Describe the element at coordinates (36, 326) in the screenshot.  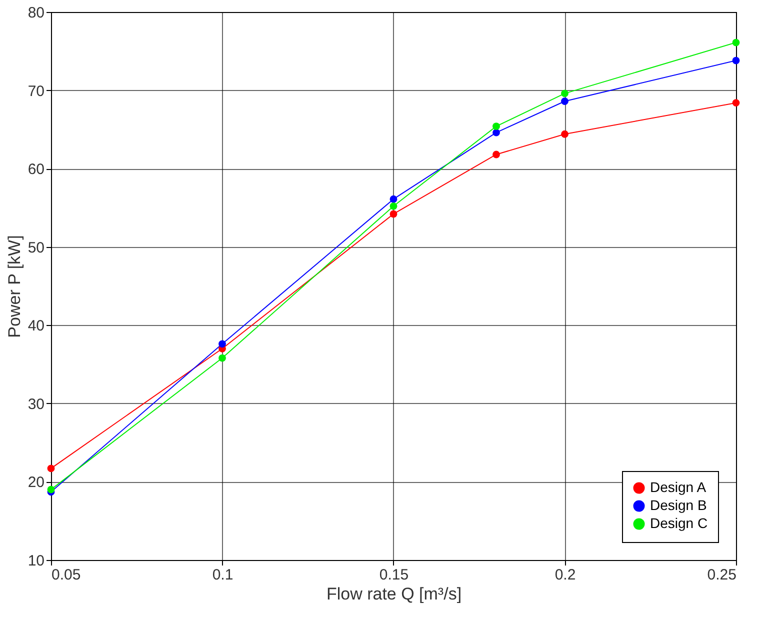
I see `y-tick-label: 40` at that location.